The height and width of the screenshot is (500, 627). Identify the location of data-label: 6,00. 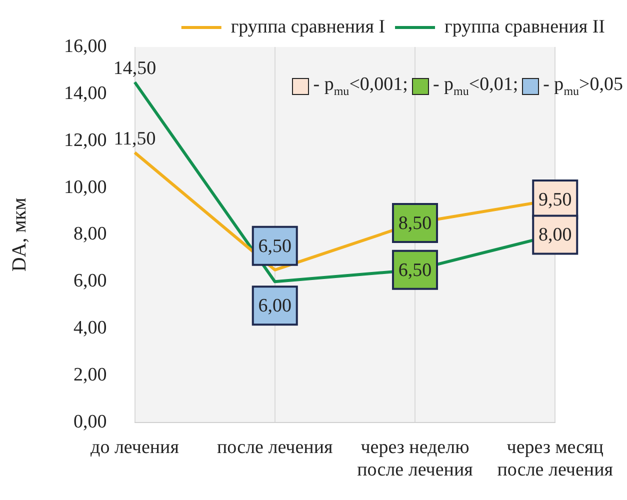
(275, 306).